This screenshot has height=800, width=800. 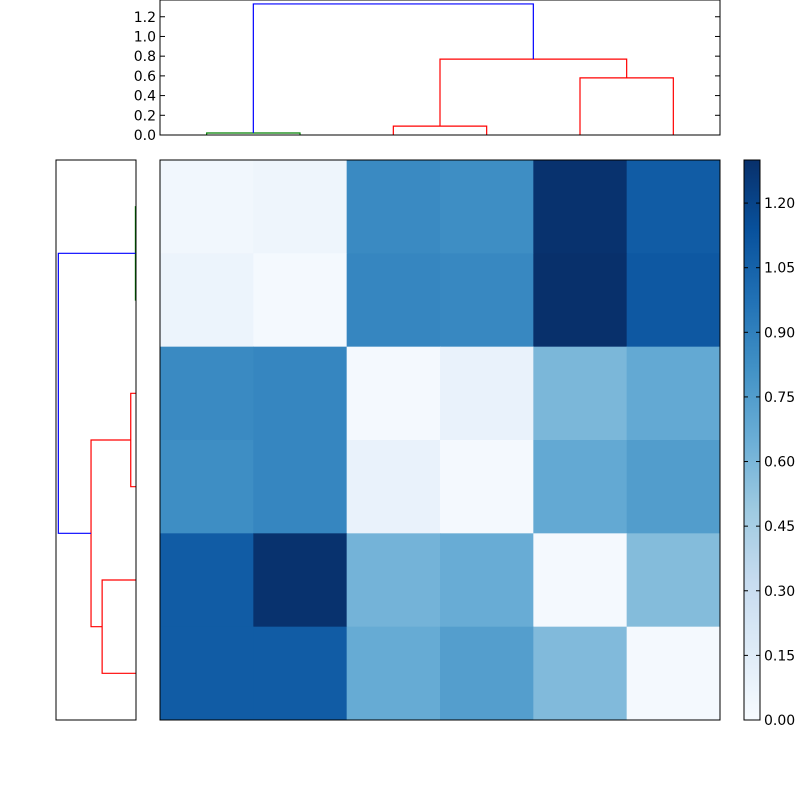 I want to click on top-dendrogram-tick-label: 1.2, so click(x=145, y=18).